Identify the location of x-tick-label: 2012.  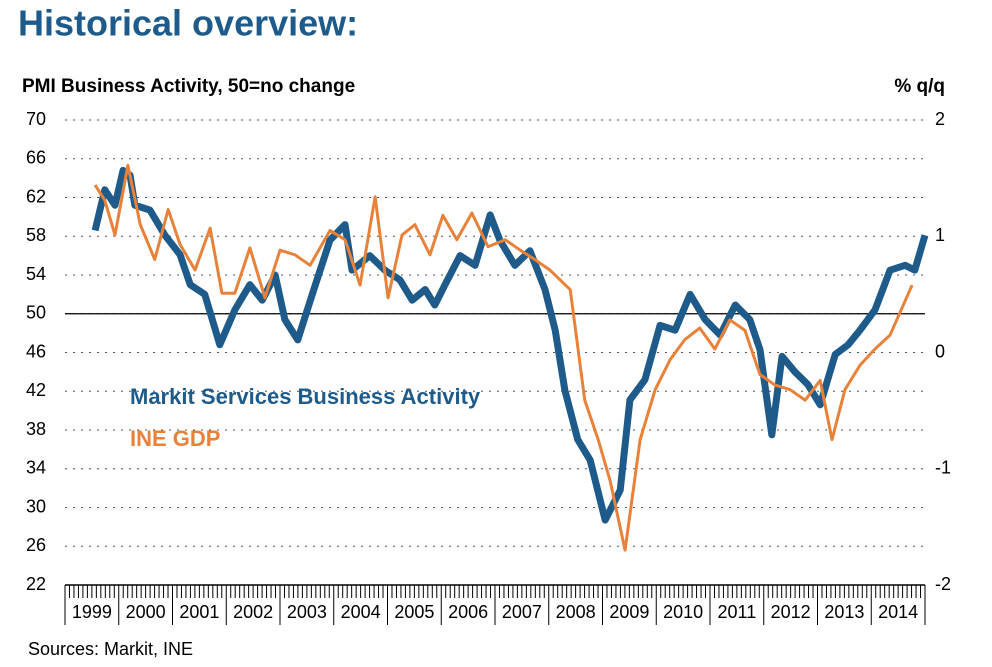
(791, 612).